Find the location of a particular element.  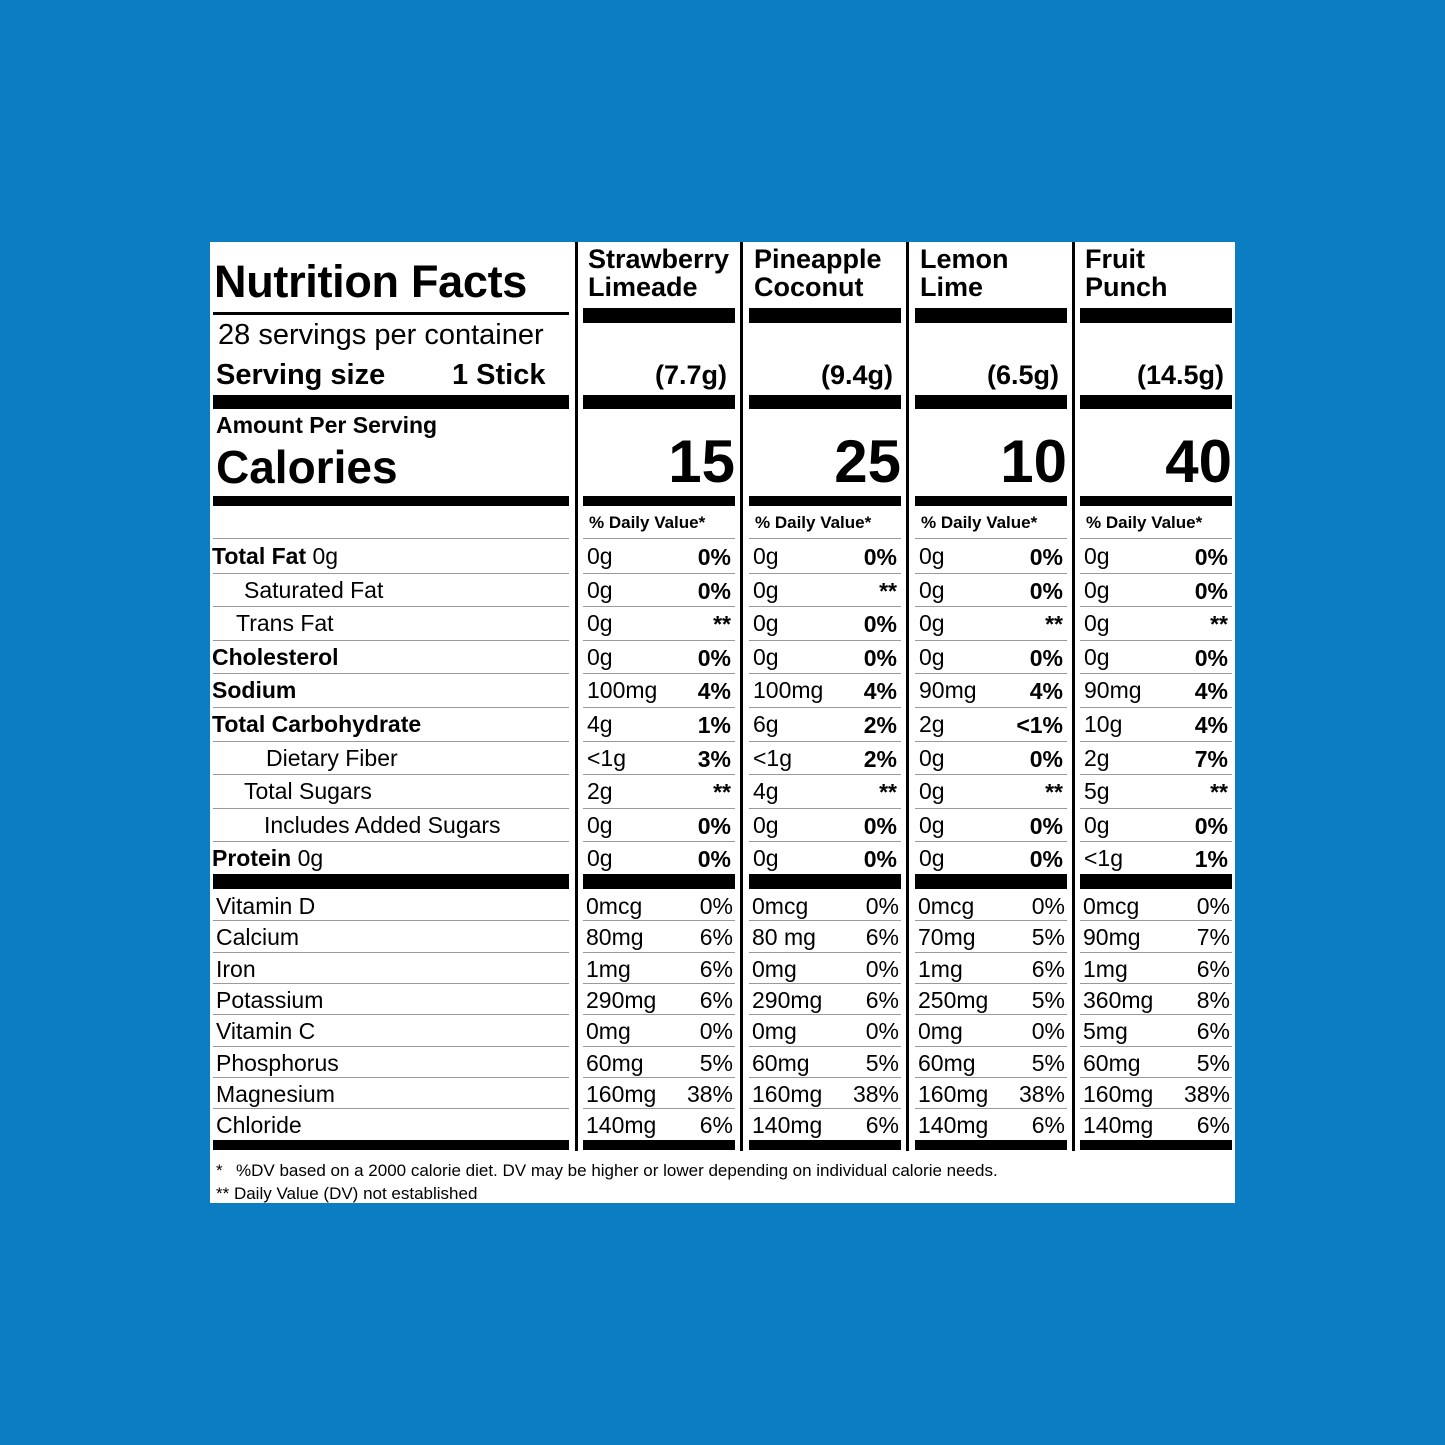

nutrient-row-label: Total Fat 0g is located at coordinates (275, 556).